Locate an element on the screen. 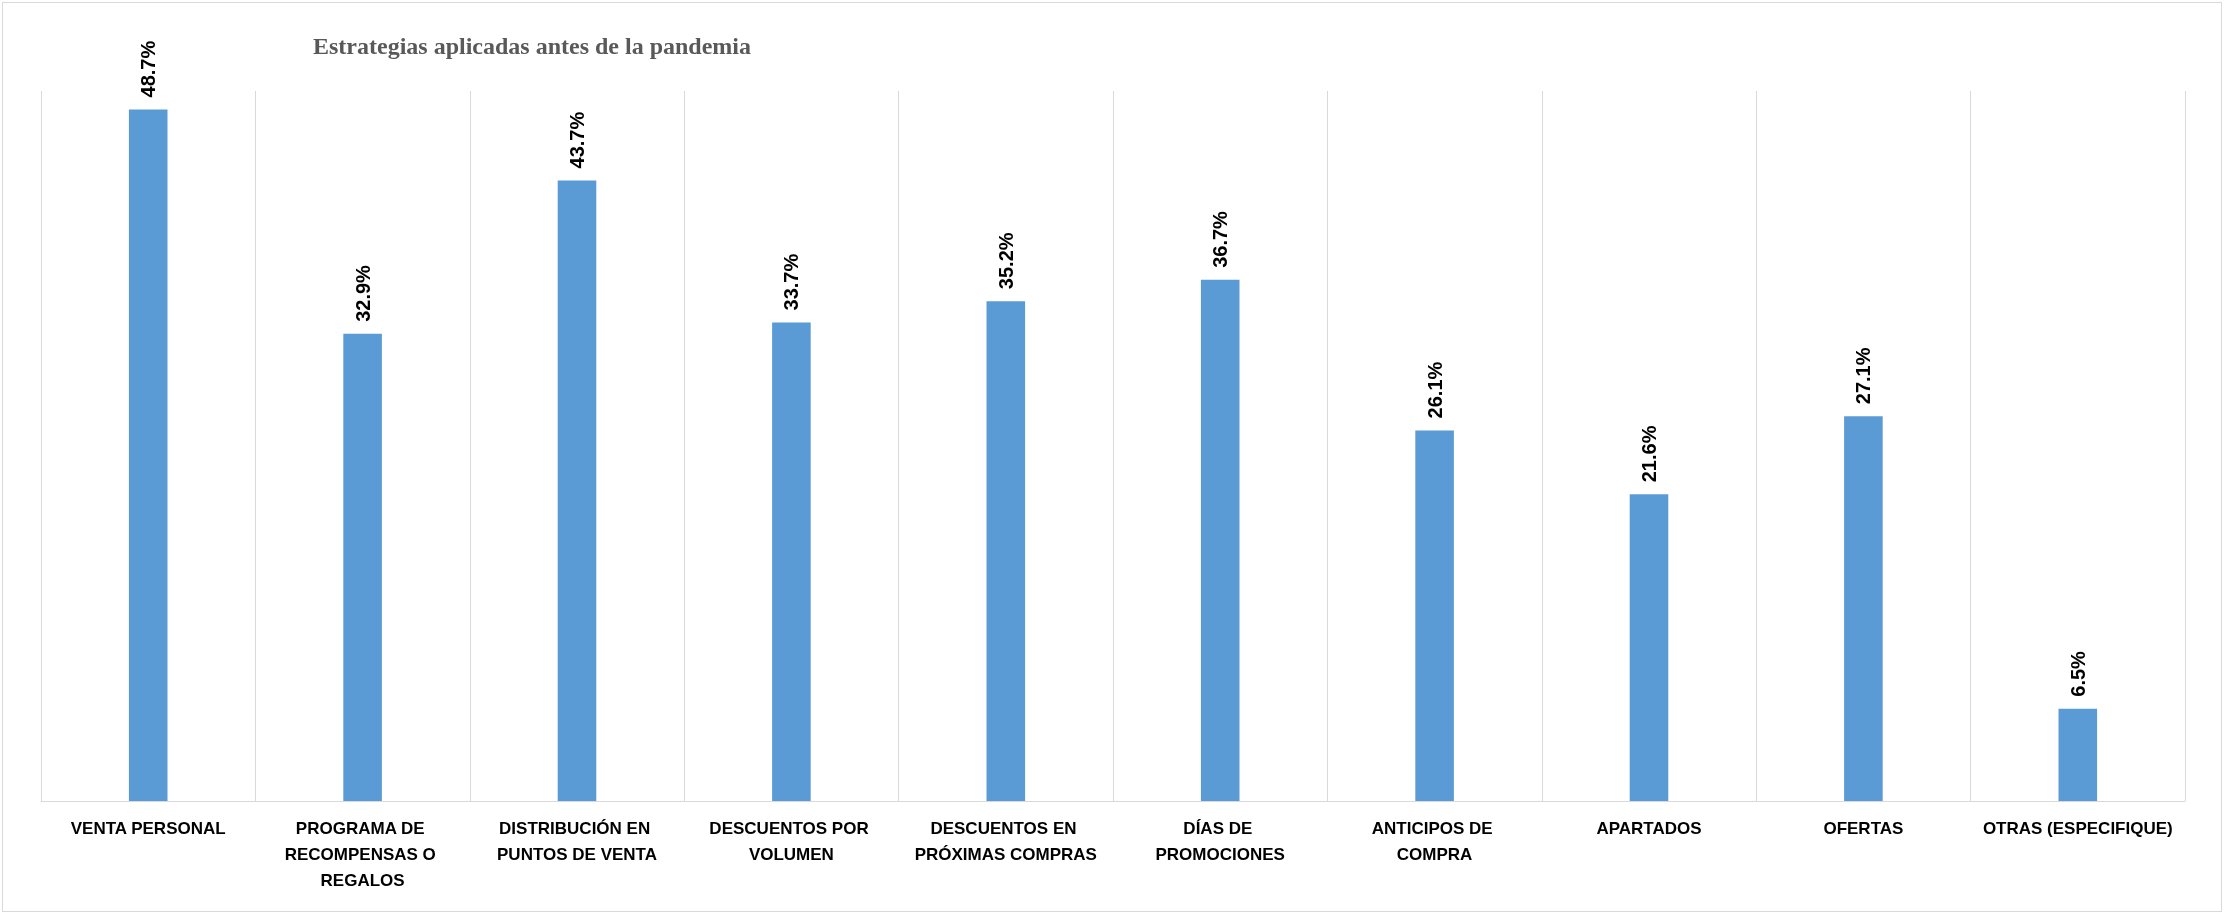 The height and width of the screenshot is (916, 2226). data-label: 27.1% is located at coordinates (1863, 376).